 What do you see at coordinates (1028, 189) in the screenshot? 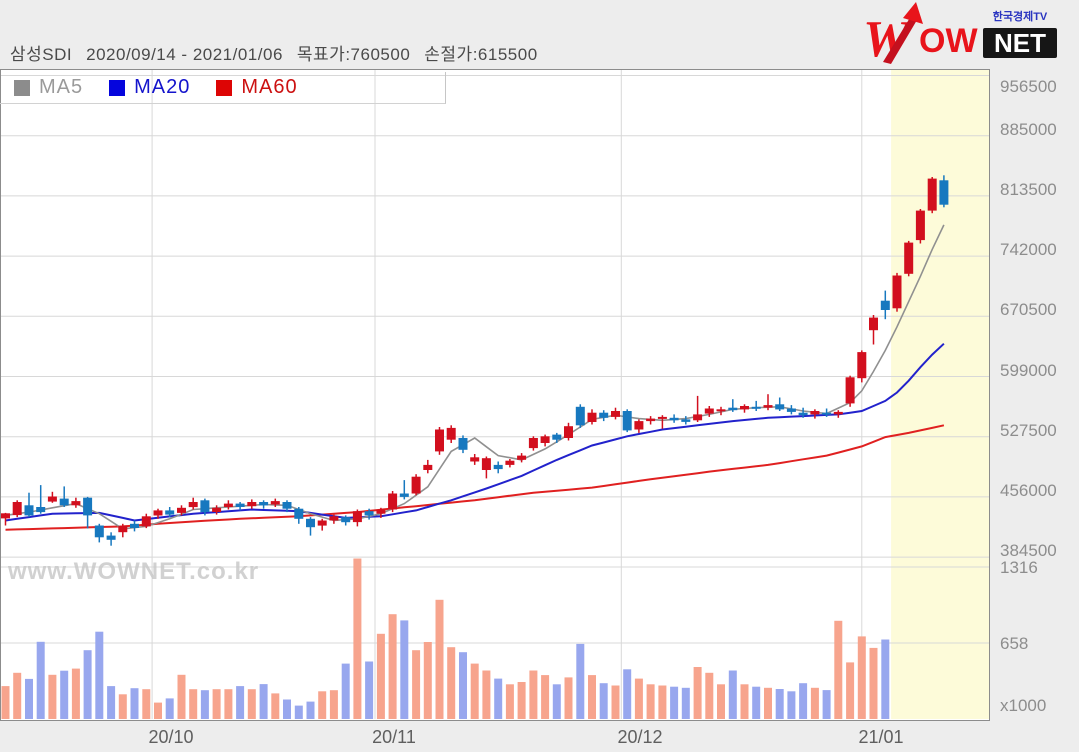
I see `price-axis-label: 813500` at bounding box center [1028, 189].